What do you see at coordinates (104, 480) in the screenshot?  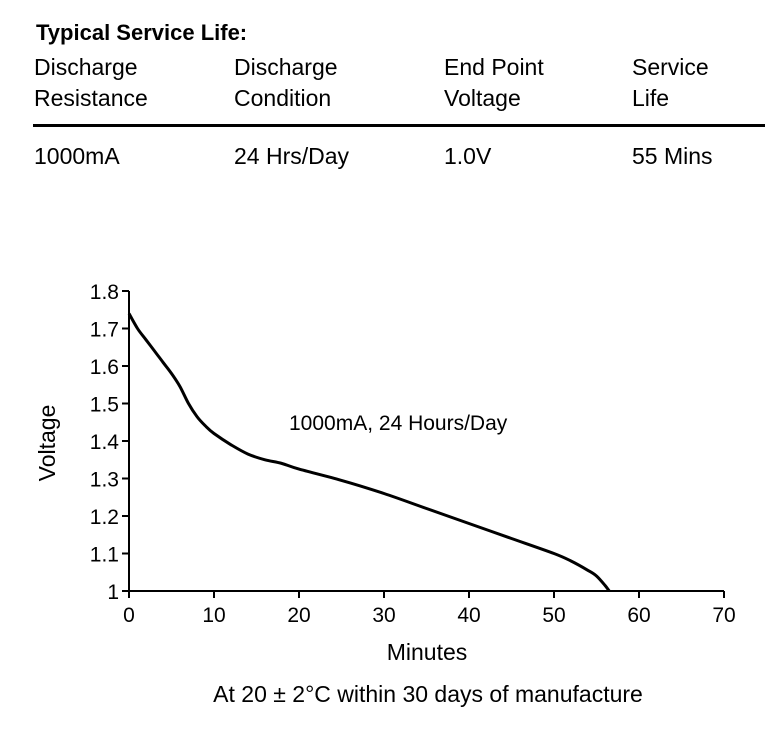 I see `y-tick-label: 1.3` at bounding box center [104, 480].